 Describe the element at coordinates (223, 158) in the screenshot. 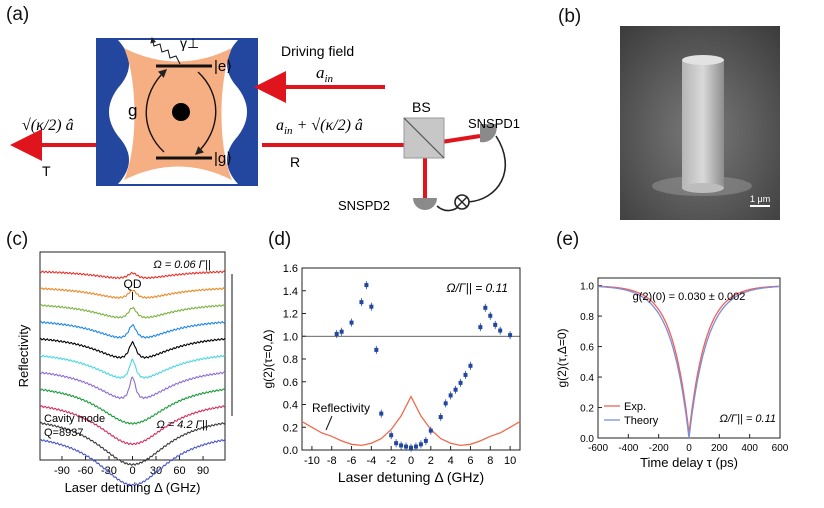

I see `ground-state-label: |g⟩` at that location.